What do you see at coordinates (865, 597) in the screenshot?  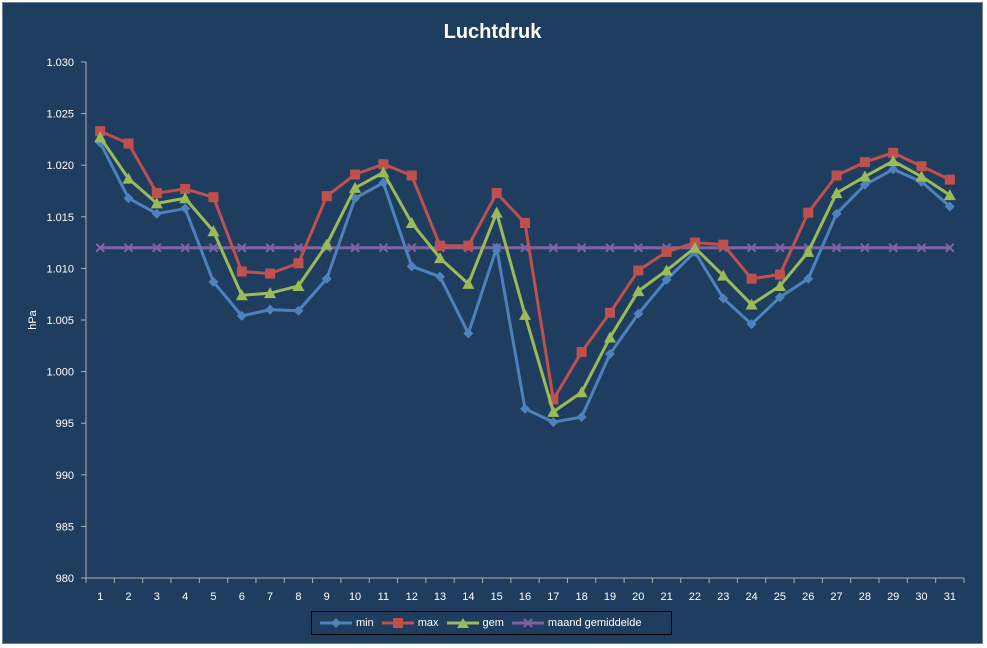 I see `x-tick-label: 28` at bounding box center [865, 597].